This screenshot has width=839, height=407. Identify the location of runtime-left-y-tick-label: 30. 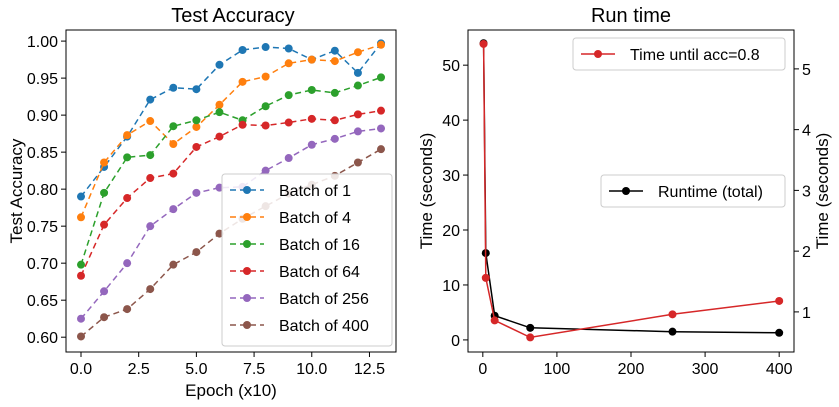
(451, 176).